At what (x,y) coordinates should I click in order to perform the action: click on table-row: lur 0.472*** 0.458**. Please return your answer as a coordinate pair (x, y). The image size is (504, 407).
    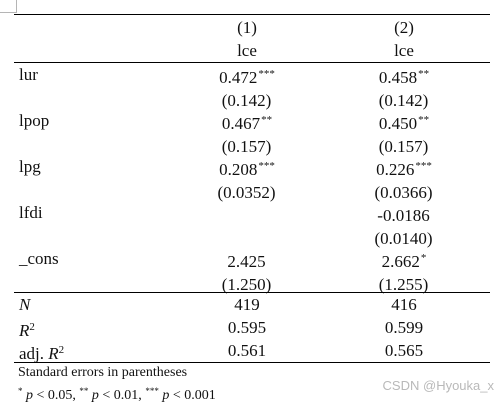
    Looking at the image, I should click on (252, 75).